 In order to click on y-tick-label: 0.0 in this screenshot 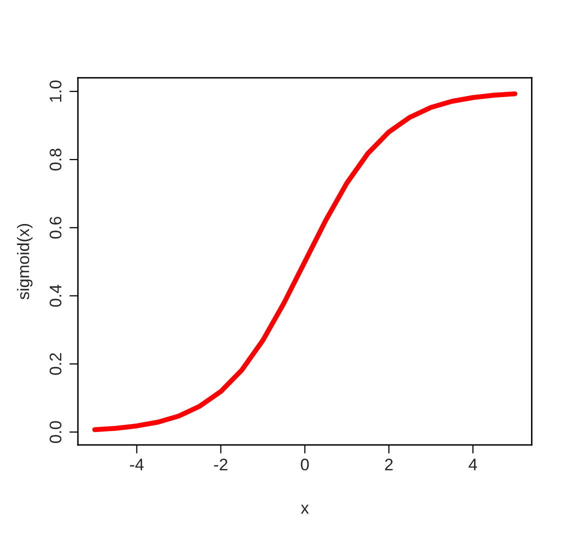, I will do `click(56, 432)`.